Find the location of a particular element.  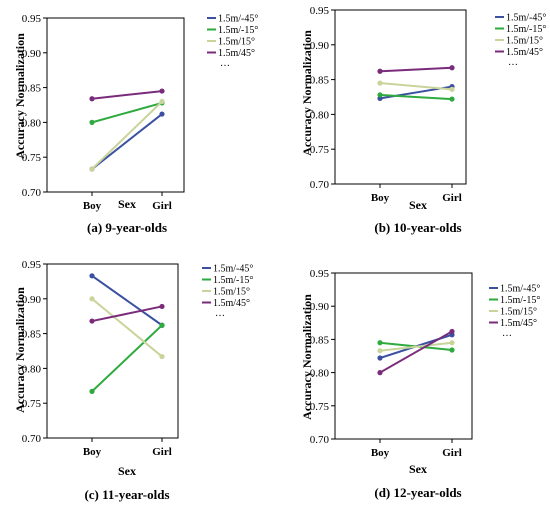

panel-caption: (b) 10-year-olds is located at coordinates (417, 227).